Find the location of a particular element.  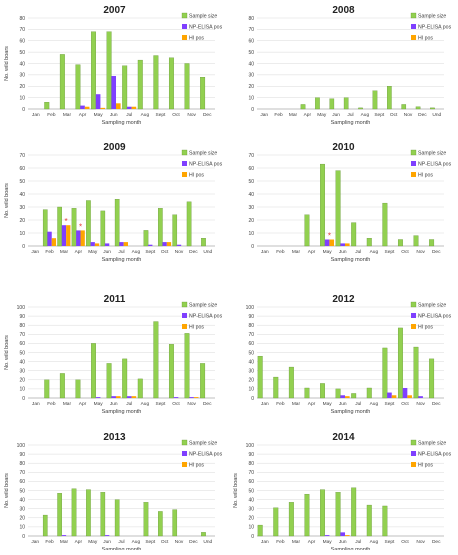

legend-swatch-sample is located at coordinates (413, 15).